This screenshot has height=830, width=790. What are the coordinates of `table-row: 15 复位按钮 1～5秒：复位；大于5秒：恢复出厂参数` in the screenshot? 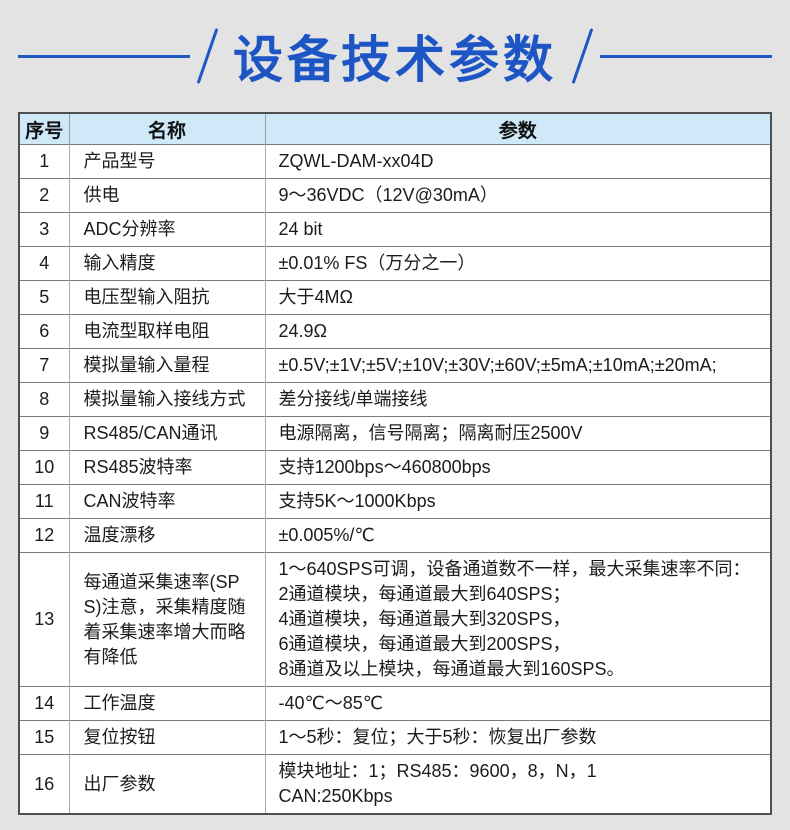 It's located at (394, 737).